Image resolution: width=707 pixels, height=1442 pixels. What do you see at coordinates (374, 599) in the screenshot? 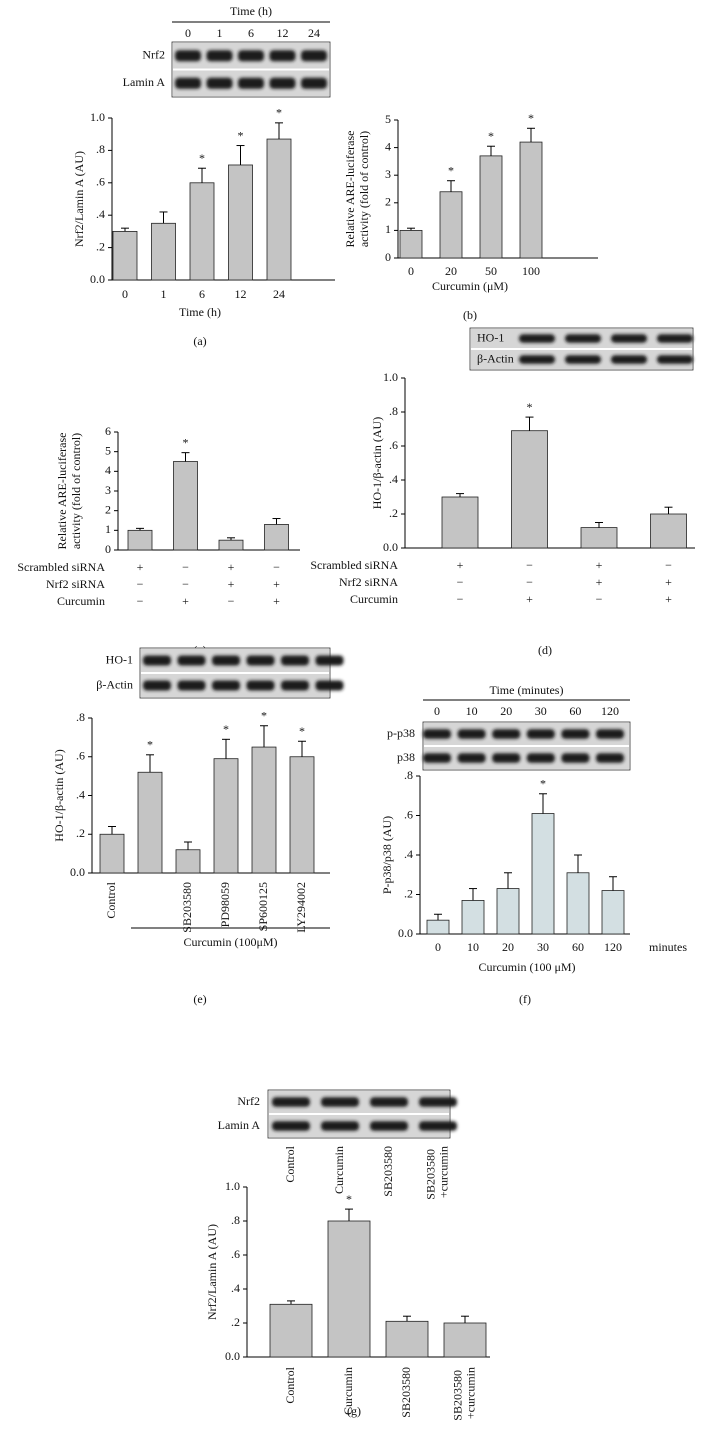
I see `treatment-label: Curcumin` at bounding box center [374, 599].